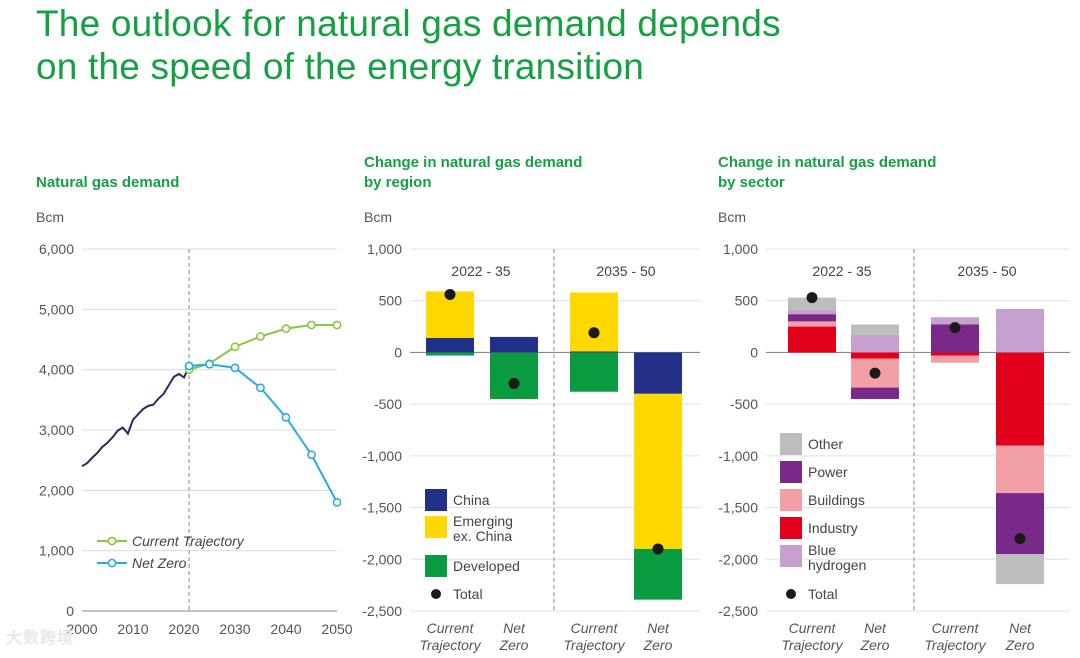  I want to click on line-x-tick-label: 2020, so click(183, 629).